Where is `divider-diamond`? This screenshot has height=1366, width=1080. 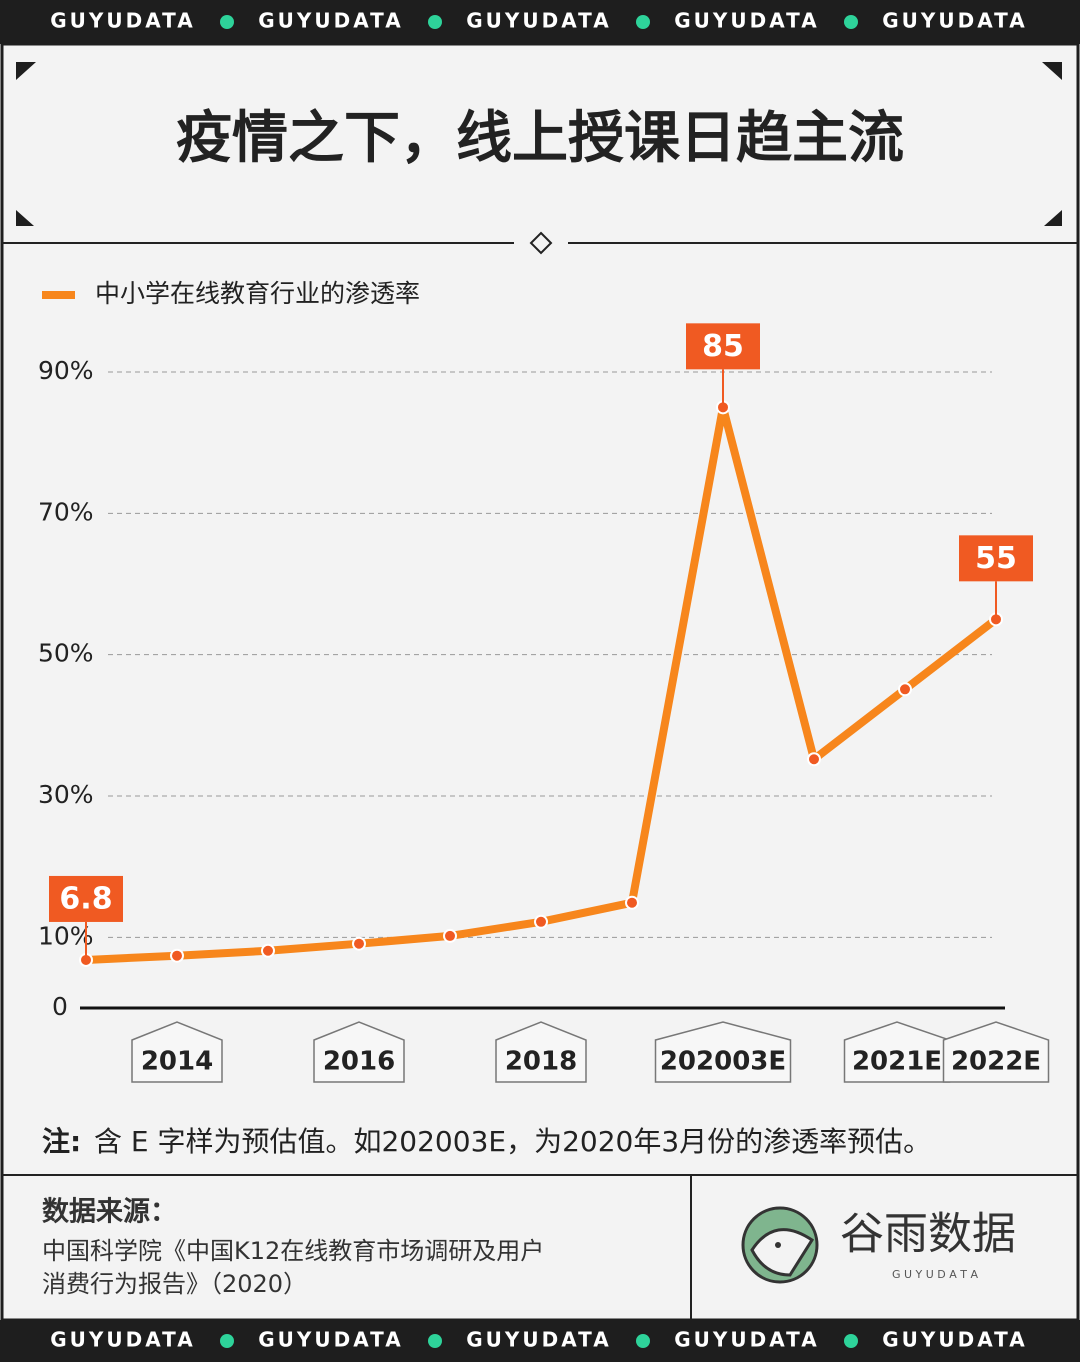 divider-diamond is located at coordinates (541, 243).